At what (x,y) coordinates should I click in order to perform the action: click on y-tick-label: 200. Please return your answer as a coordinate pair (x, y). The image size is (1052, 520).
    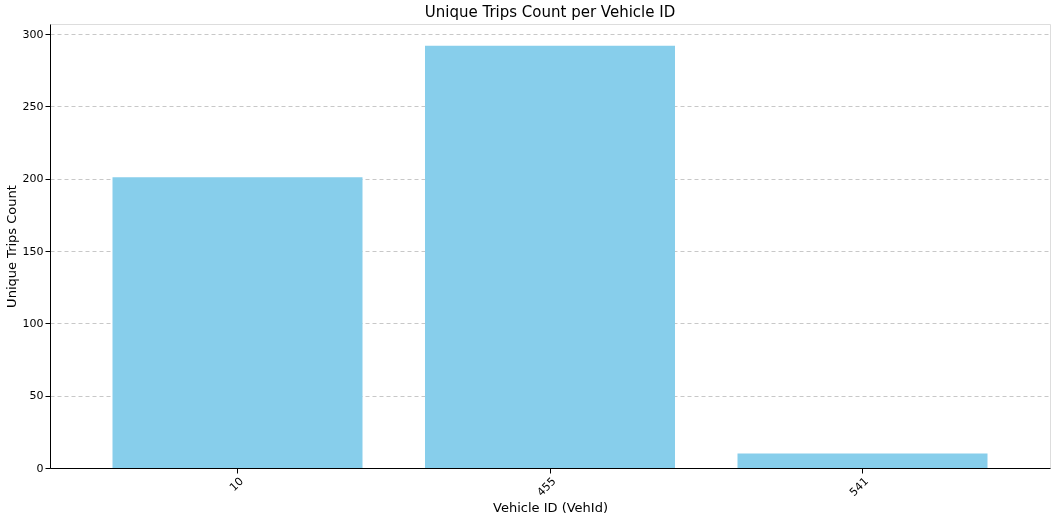
    Looking at the image, I should click on (33, 179).